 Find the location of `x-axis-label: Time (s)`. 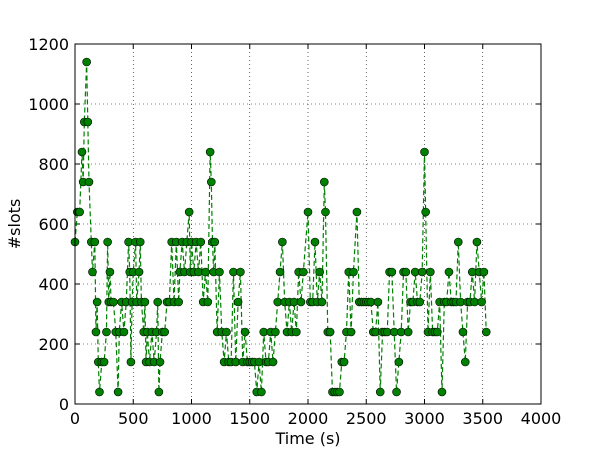

x-axis-label: Time (s) is located at coordinates (307, 438).